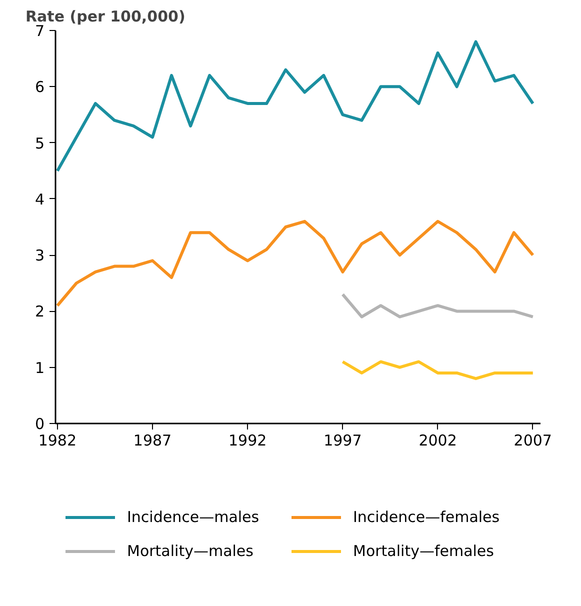  What do you see at coordinates (39, 255) in the screenshot?
I see `y-tick-label: 3` at bounding box center [39, 255].